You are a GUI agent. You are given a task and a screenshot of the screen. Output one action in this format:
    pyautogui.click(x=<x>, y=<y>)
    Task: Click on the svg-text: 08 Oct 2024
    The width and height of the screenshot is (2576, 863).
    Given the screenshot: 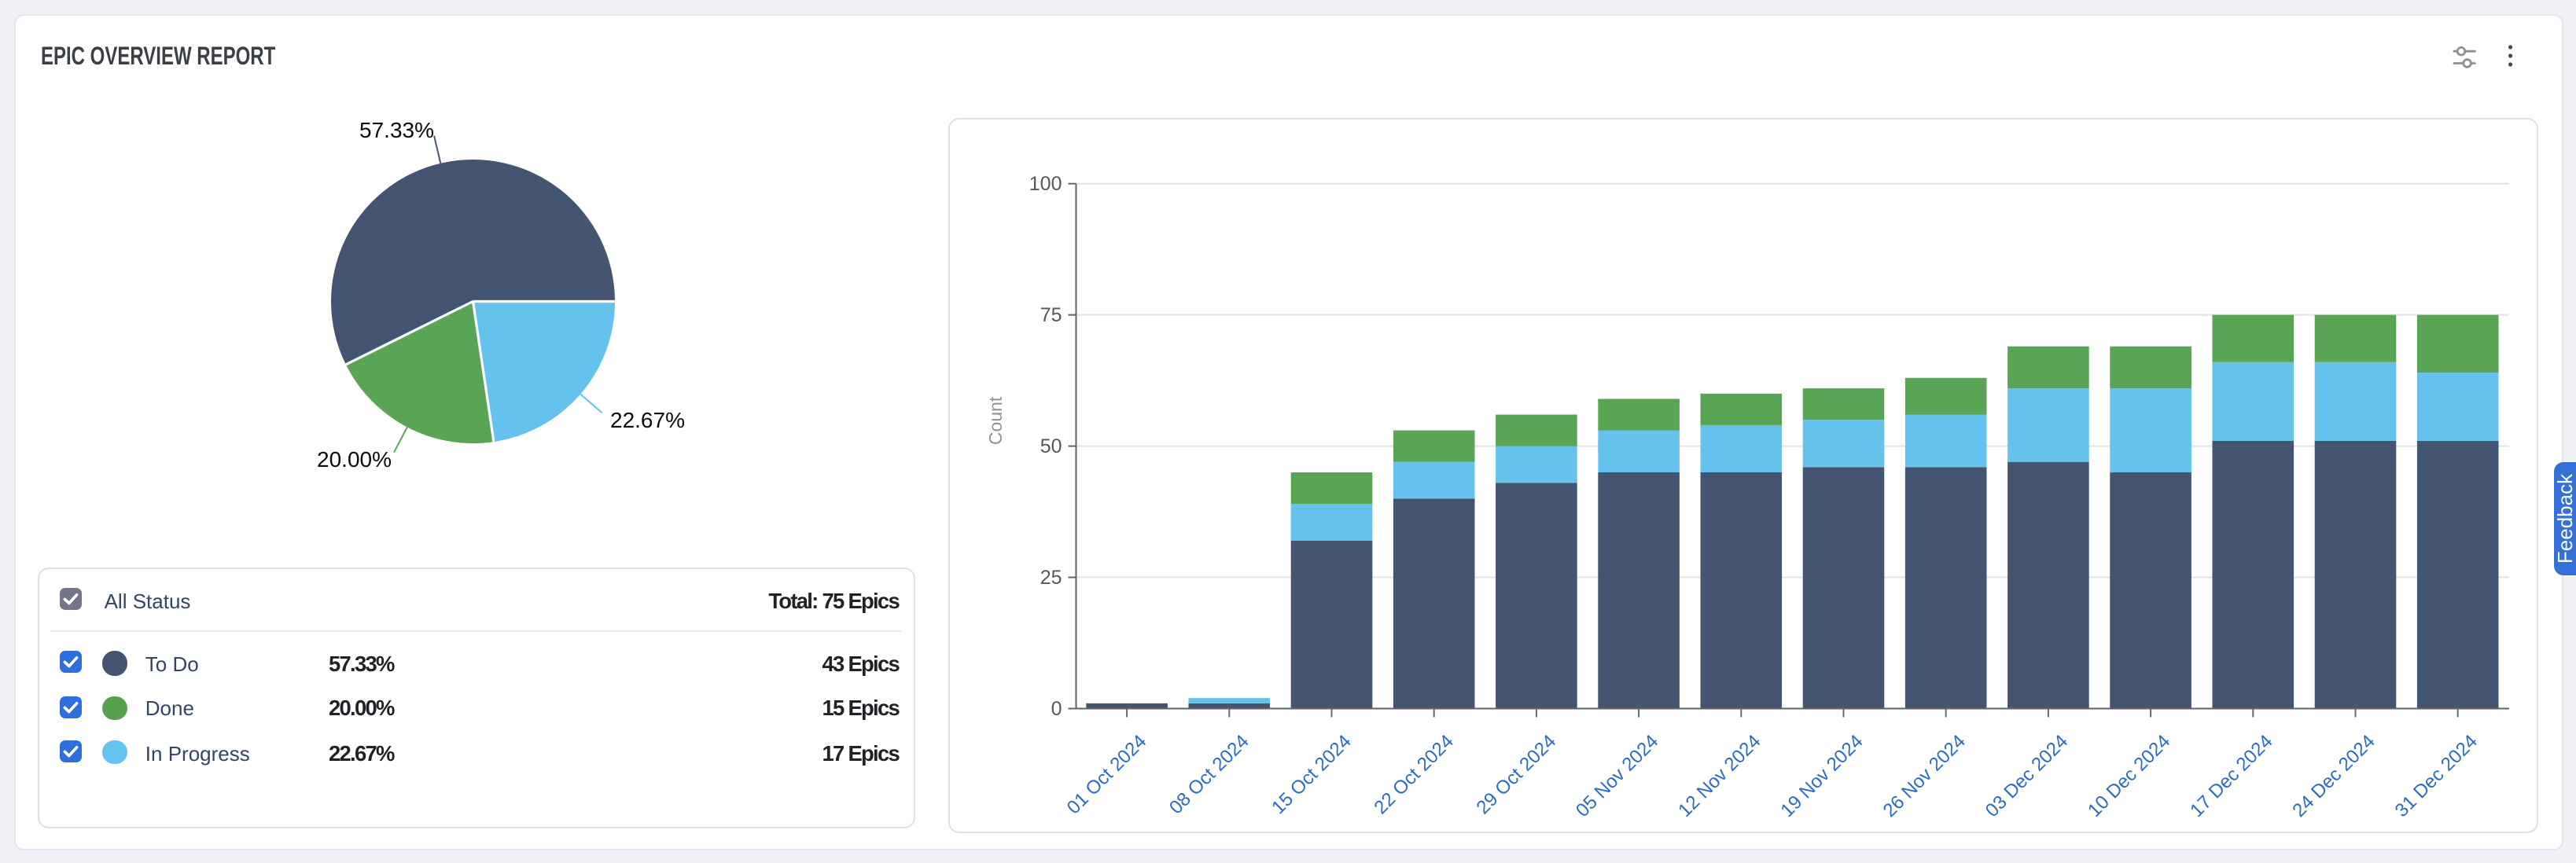 What is the action you would take?
    pyautogui.click(x=1209, y=775)
    